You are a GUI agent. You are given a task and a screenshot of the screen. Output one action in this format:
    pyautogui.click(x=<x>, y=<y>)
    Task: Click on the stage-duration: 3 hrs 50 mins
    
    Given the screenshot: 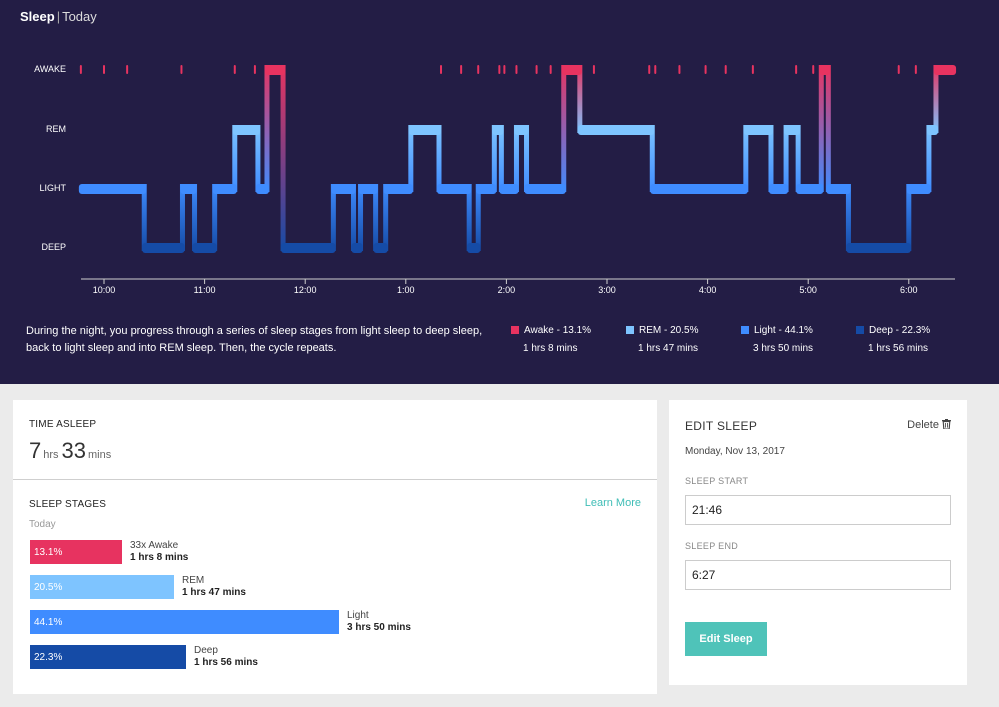 What is the action you would take?
    pyautogui.click(x=379, y=627)
    